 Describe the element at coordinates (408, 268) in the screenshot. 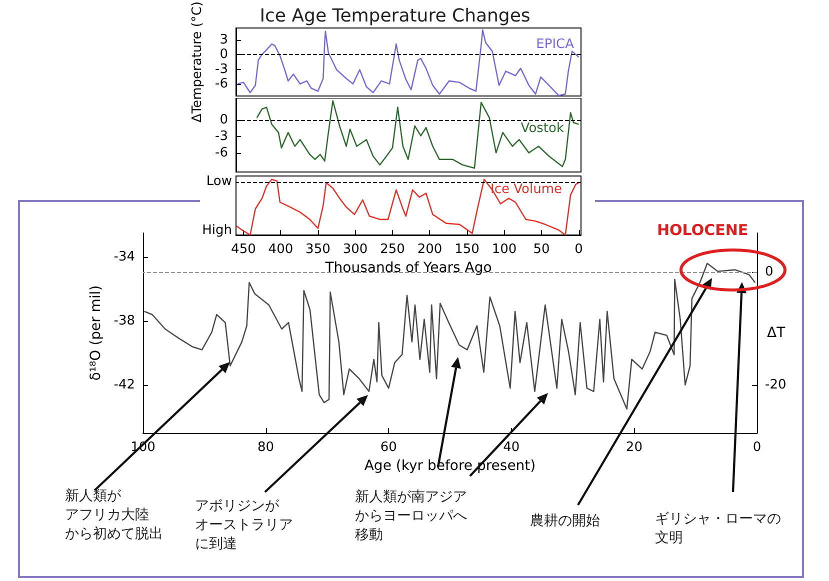

I see `x-axis-title: Thousands of Years Ago` at that location.